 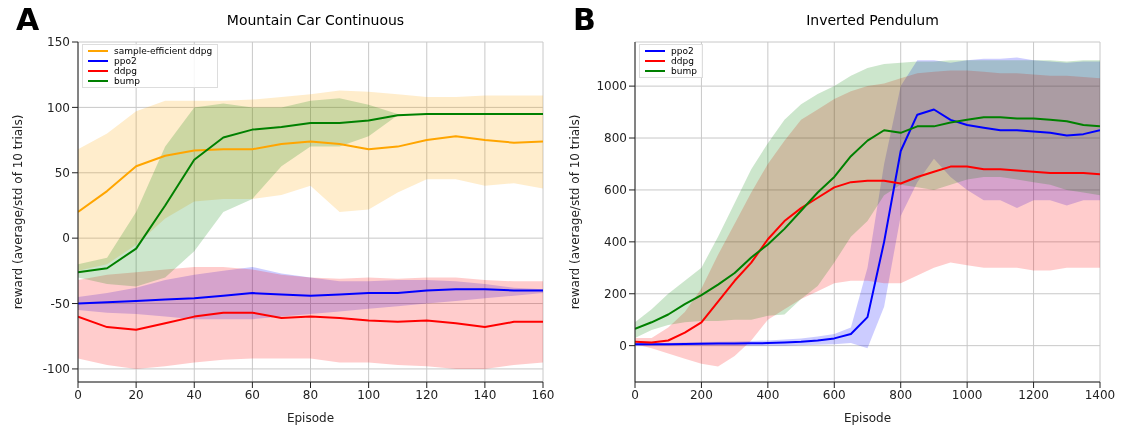 What do you see at coordinates (310, 394) in the screenshot?
I see `x-tick-label: 80` at bounding box center [310, 394].